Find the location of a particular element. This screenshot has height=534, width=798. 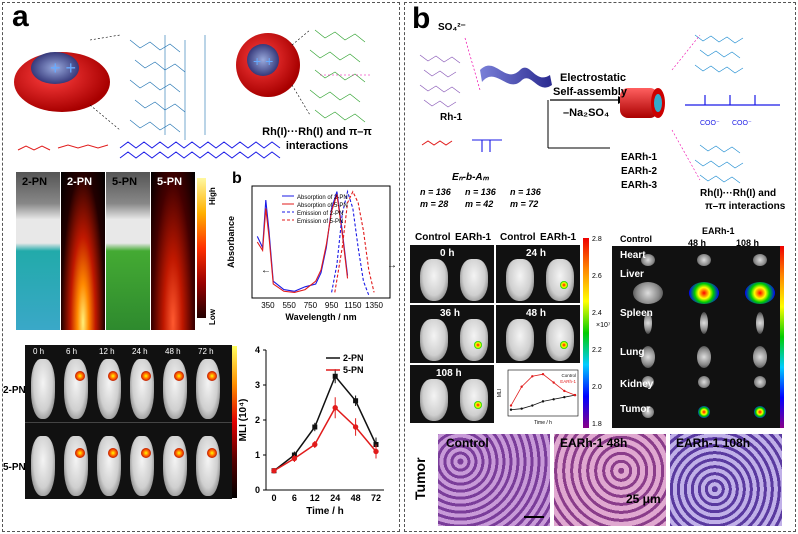

abs-plot-frame is located at coordinates (321, 242).